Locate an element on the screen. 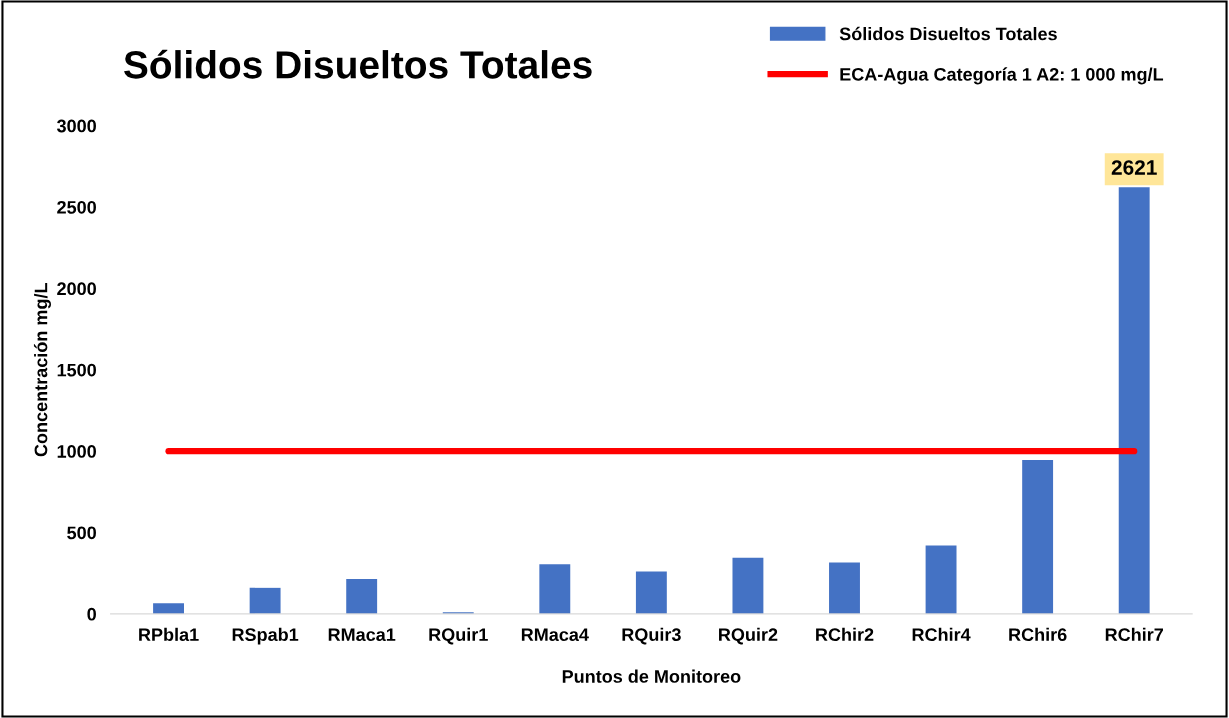  y-tick-label: 1500 is located at coordinates (76, 370).